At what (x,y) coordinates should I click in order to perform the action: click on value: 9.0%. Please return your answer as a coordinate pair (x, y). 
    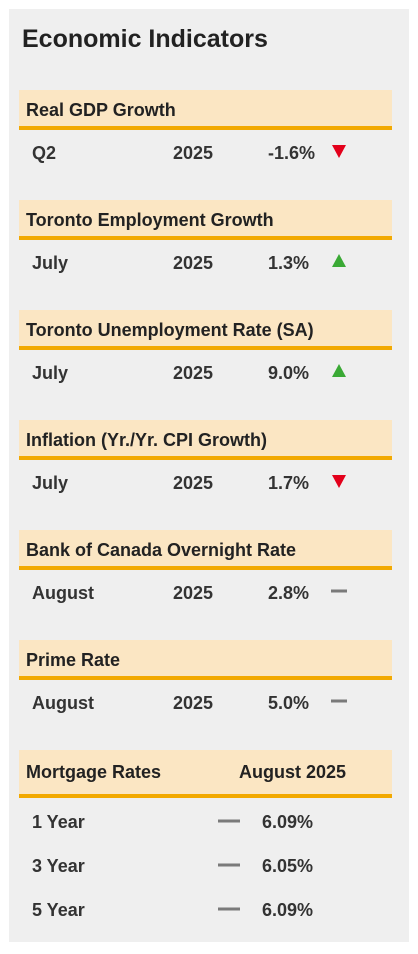
    Looking at the image, I should click on (289, 373).